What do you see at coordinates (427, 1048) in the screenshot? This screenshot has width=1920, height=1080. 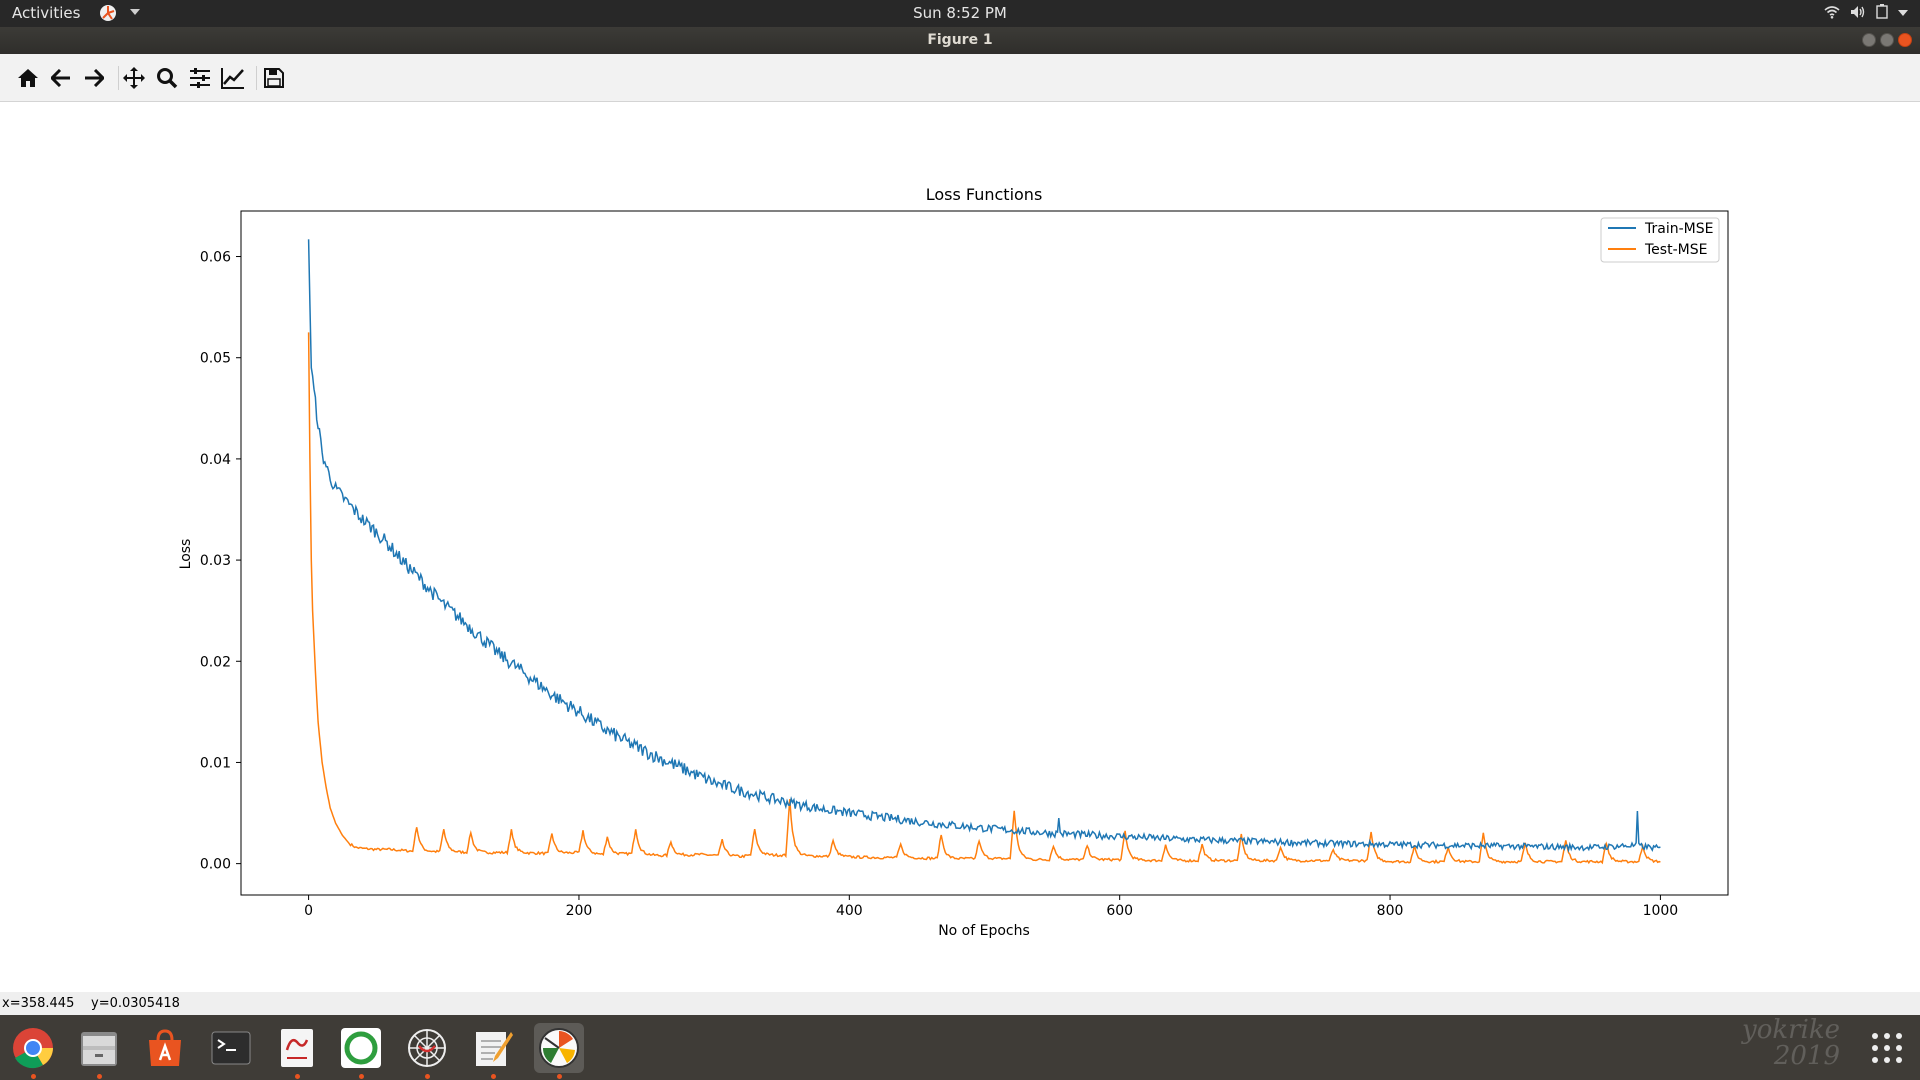 I see `web-icon` at bounding box center [427, 1048].